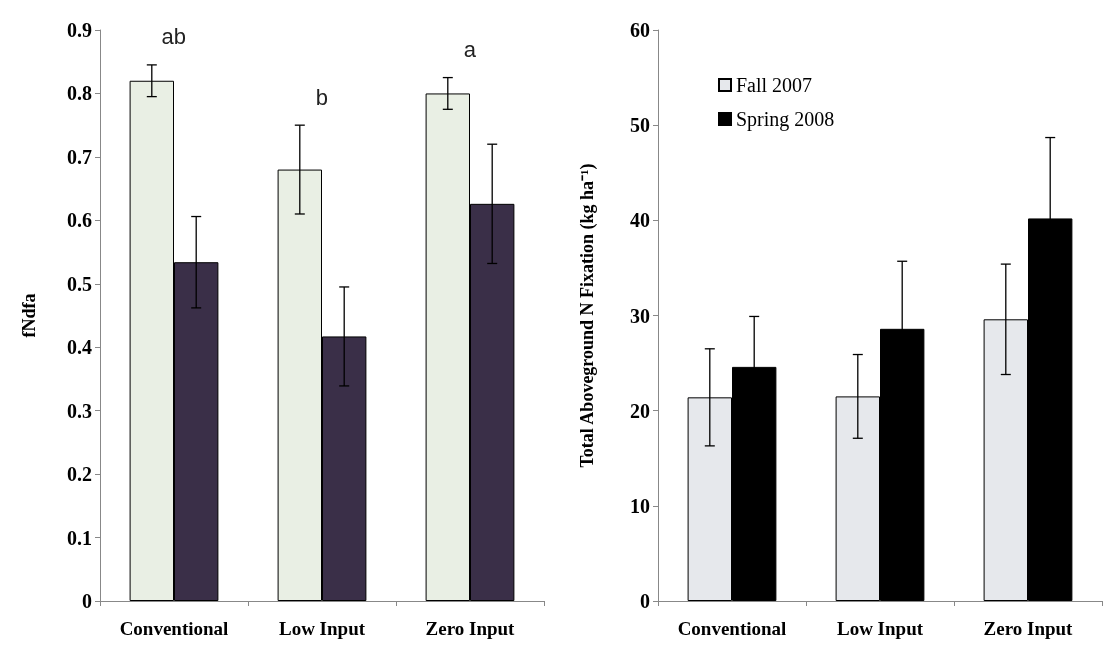 Image resolution: width=1116 pixels, height=649 pixels. I want to click on y-tick-label: 0.4, so click(79, 347).